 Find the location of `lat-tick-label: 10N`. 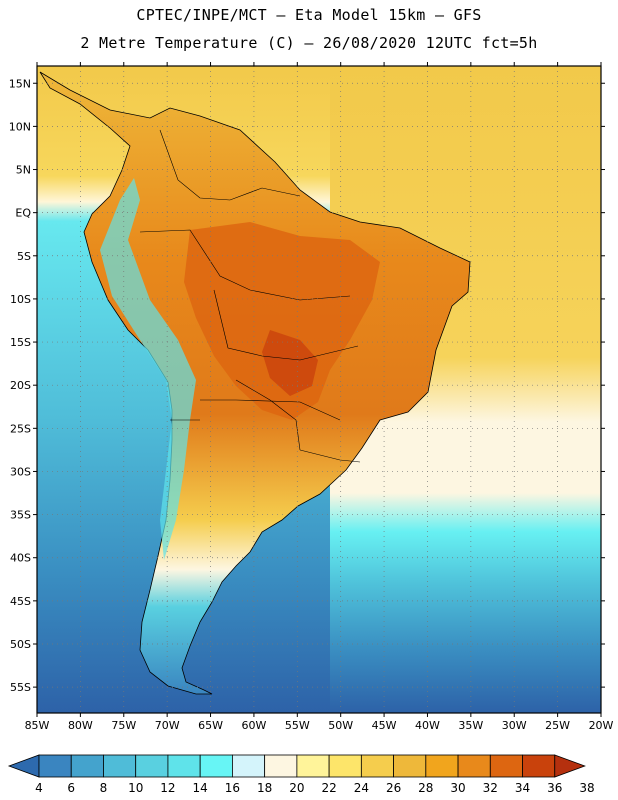

lat-tick-label: 10N is located at coordinates (20, 126).